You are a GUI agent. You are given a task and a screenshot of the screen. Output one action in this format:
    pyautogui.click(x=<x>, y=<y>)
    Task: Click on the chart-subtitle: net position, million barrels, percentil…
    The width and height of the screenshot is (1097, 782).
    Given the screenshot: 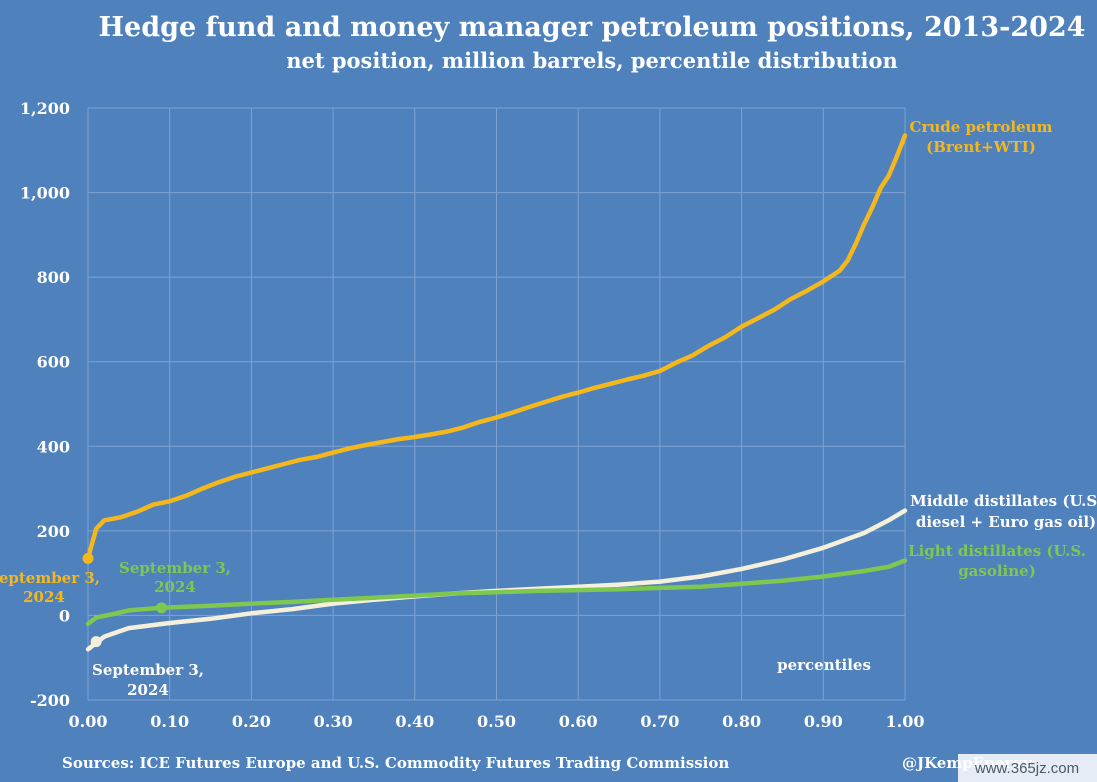 What is the action you would take?
    pyautogui.click(x=592, y=60)
    